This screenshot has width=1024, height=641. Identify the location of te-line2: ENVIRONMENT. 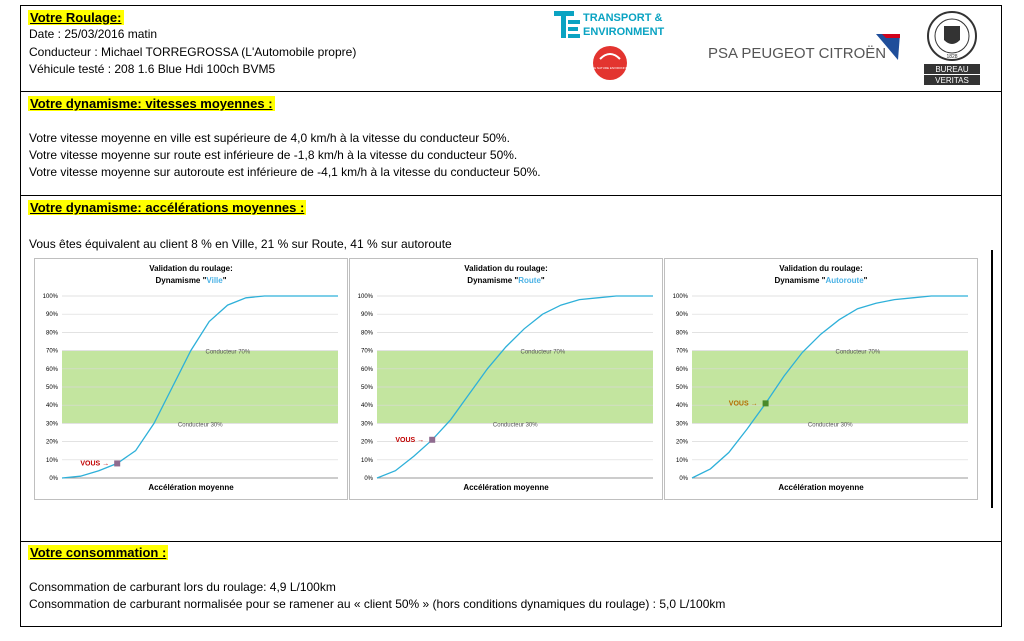
(624, 32).